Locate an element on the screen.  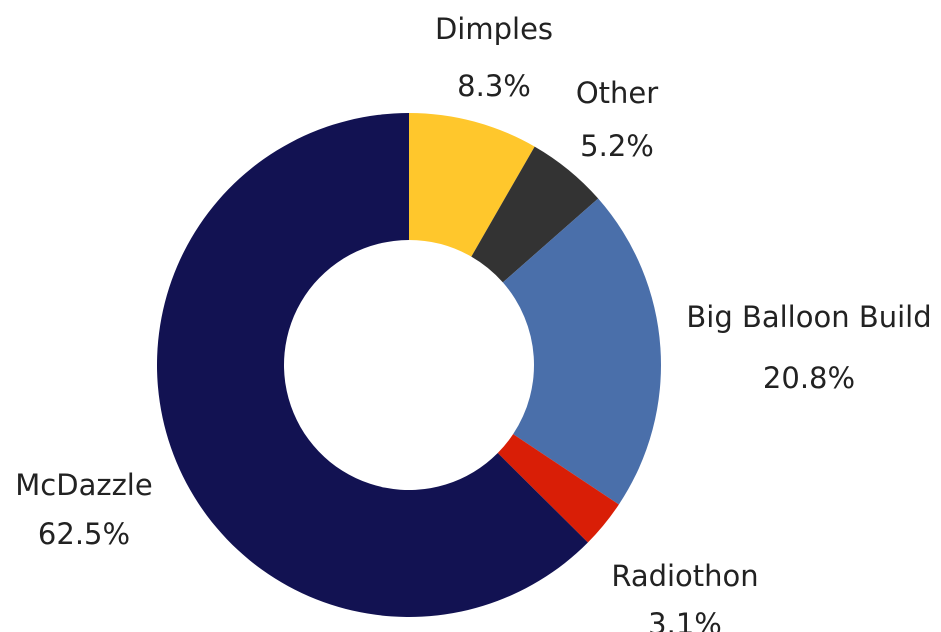
slice-label-value: 20.8% is located at coordinates (809, 378).